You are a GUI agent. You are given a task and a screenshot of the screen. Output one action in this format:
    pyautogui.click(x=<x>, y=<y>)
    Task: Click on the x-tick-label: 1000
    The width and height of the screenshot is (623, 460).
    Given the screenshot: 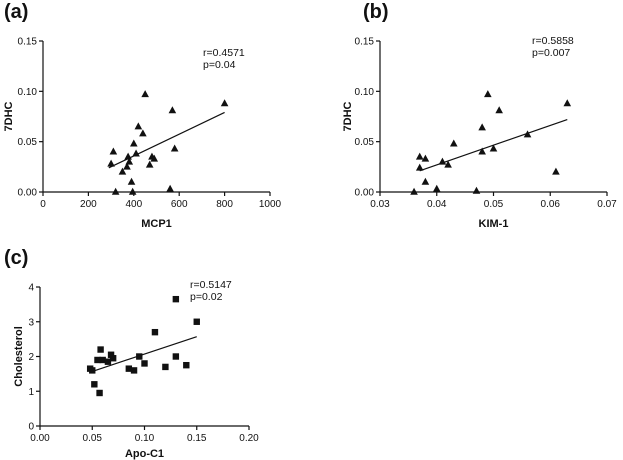 What is the action you would take?
    pyautogui.click(x=270, y=204)
    